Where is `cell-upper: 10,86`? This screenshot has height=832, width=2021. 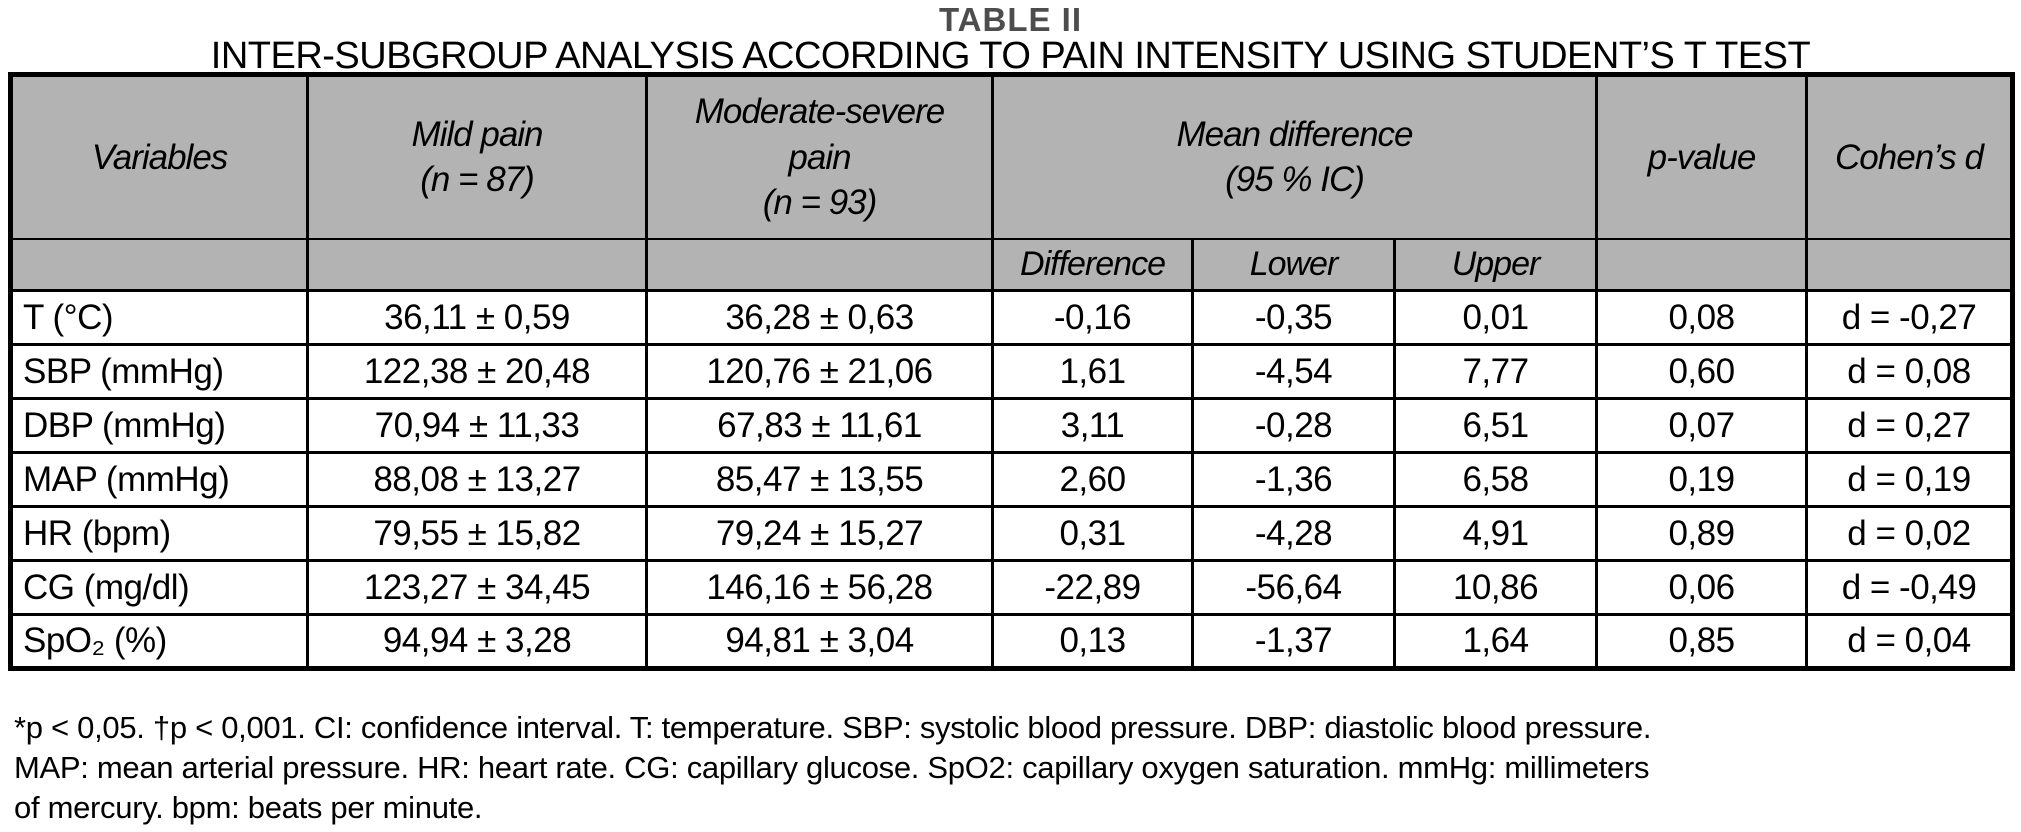
cell-upper: 10,86 is located at coordinates (1495, 587).